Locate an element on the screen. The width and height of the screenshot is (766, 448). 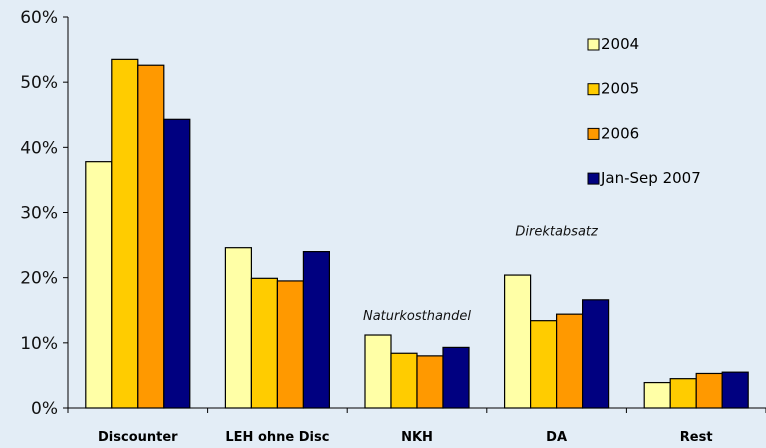
y-tick-label: 40% is located at coordinates (39, 148).